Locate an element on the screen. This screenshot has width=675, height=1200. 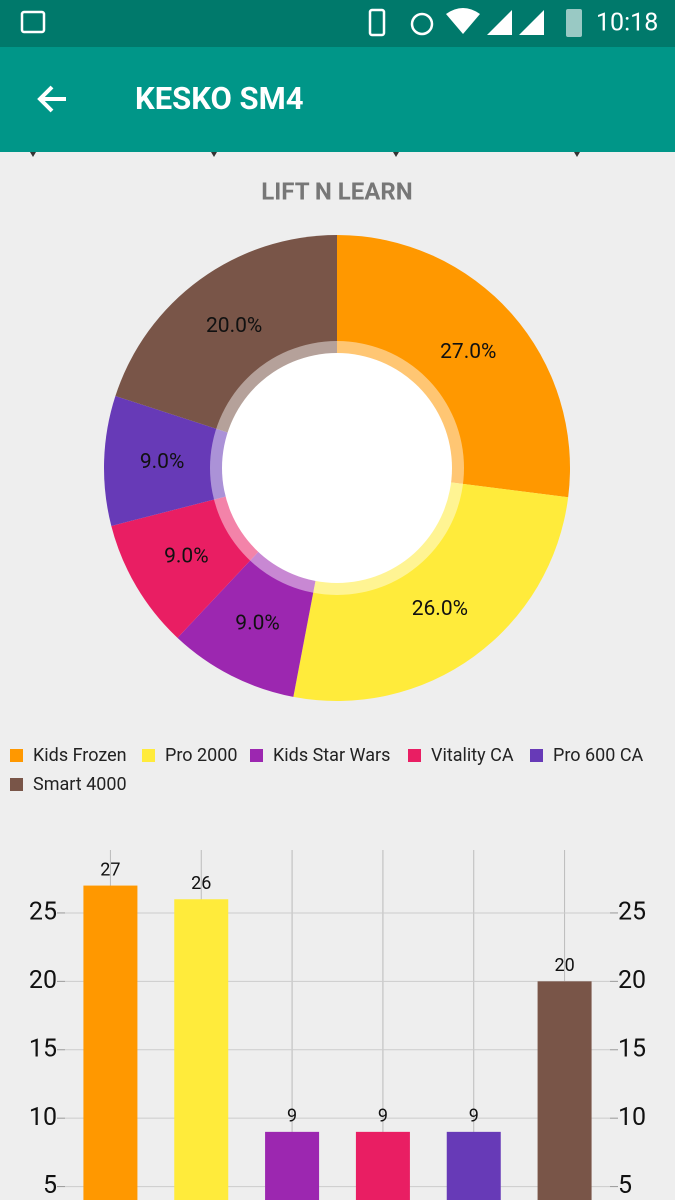
y-tick-label: 15 is located at coordinates (43, 1048).